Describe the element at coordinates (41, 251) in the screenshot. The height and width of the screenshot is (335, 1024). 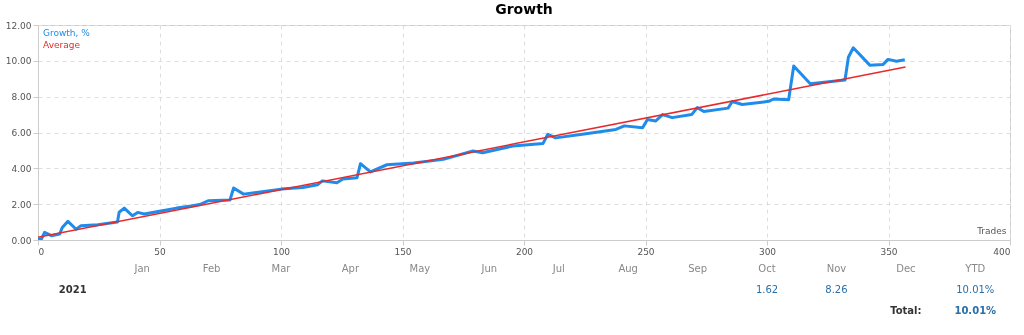
I see `x-tick-label: 0` at that location.